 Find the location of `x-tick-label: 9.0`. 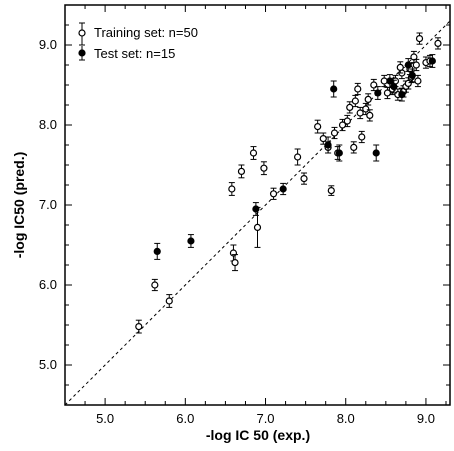

x-tick-label: 9.0 is located at coordinates (426, 418).